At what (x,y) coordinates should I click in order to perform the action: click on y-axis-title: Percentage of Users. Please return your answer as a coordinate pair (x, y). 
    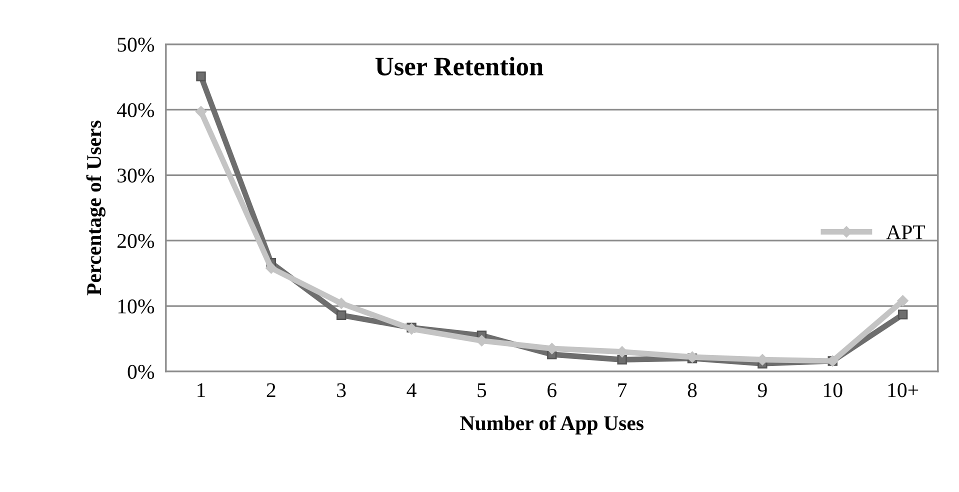
    Looking at the image, I should click on (96, 208).